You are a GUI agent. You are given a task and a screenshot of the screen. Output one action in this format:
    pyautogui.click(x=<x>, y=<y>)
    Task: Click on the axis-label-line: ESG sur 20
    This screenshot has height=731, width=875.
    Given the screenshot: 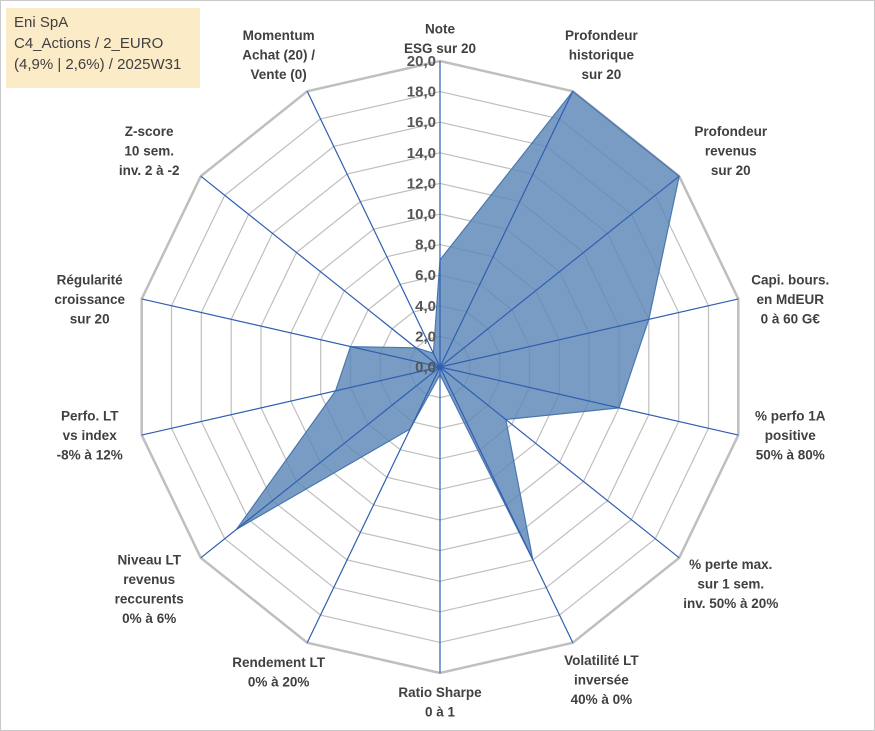 What is the action you would take?
    pyautogui.click(x=440, y=48)
    